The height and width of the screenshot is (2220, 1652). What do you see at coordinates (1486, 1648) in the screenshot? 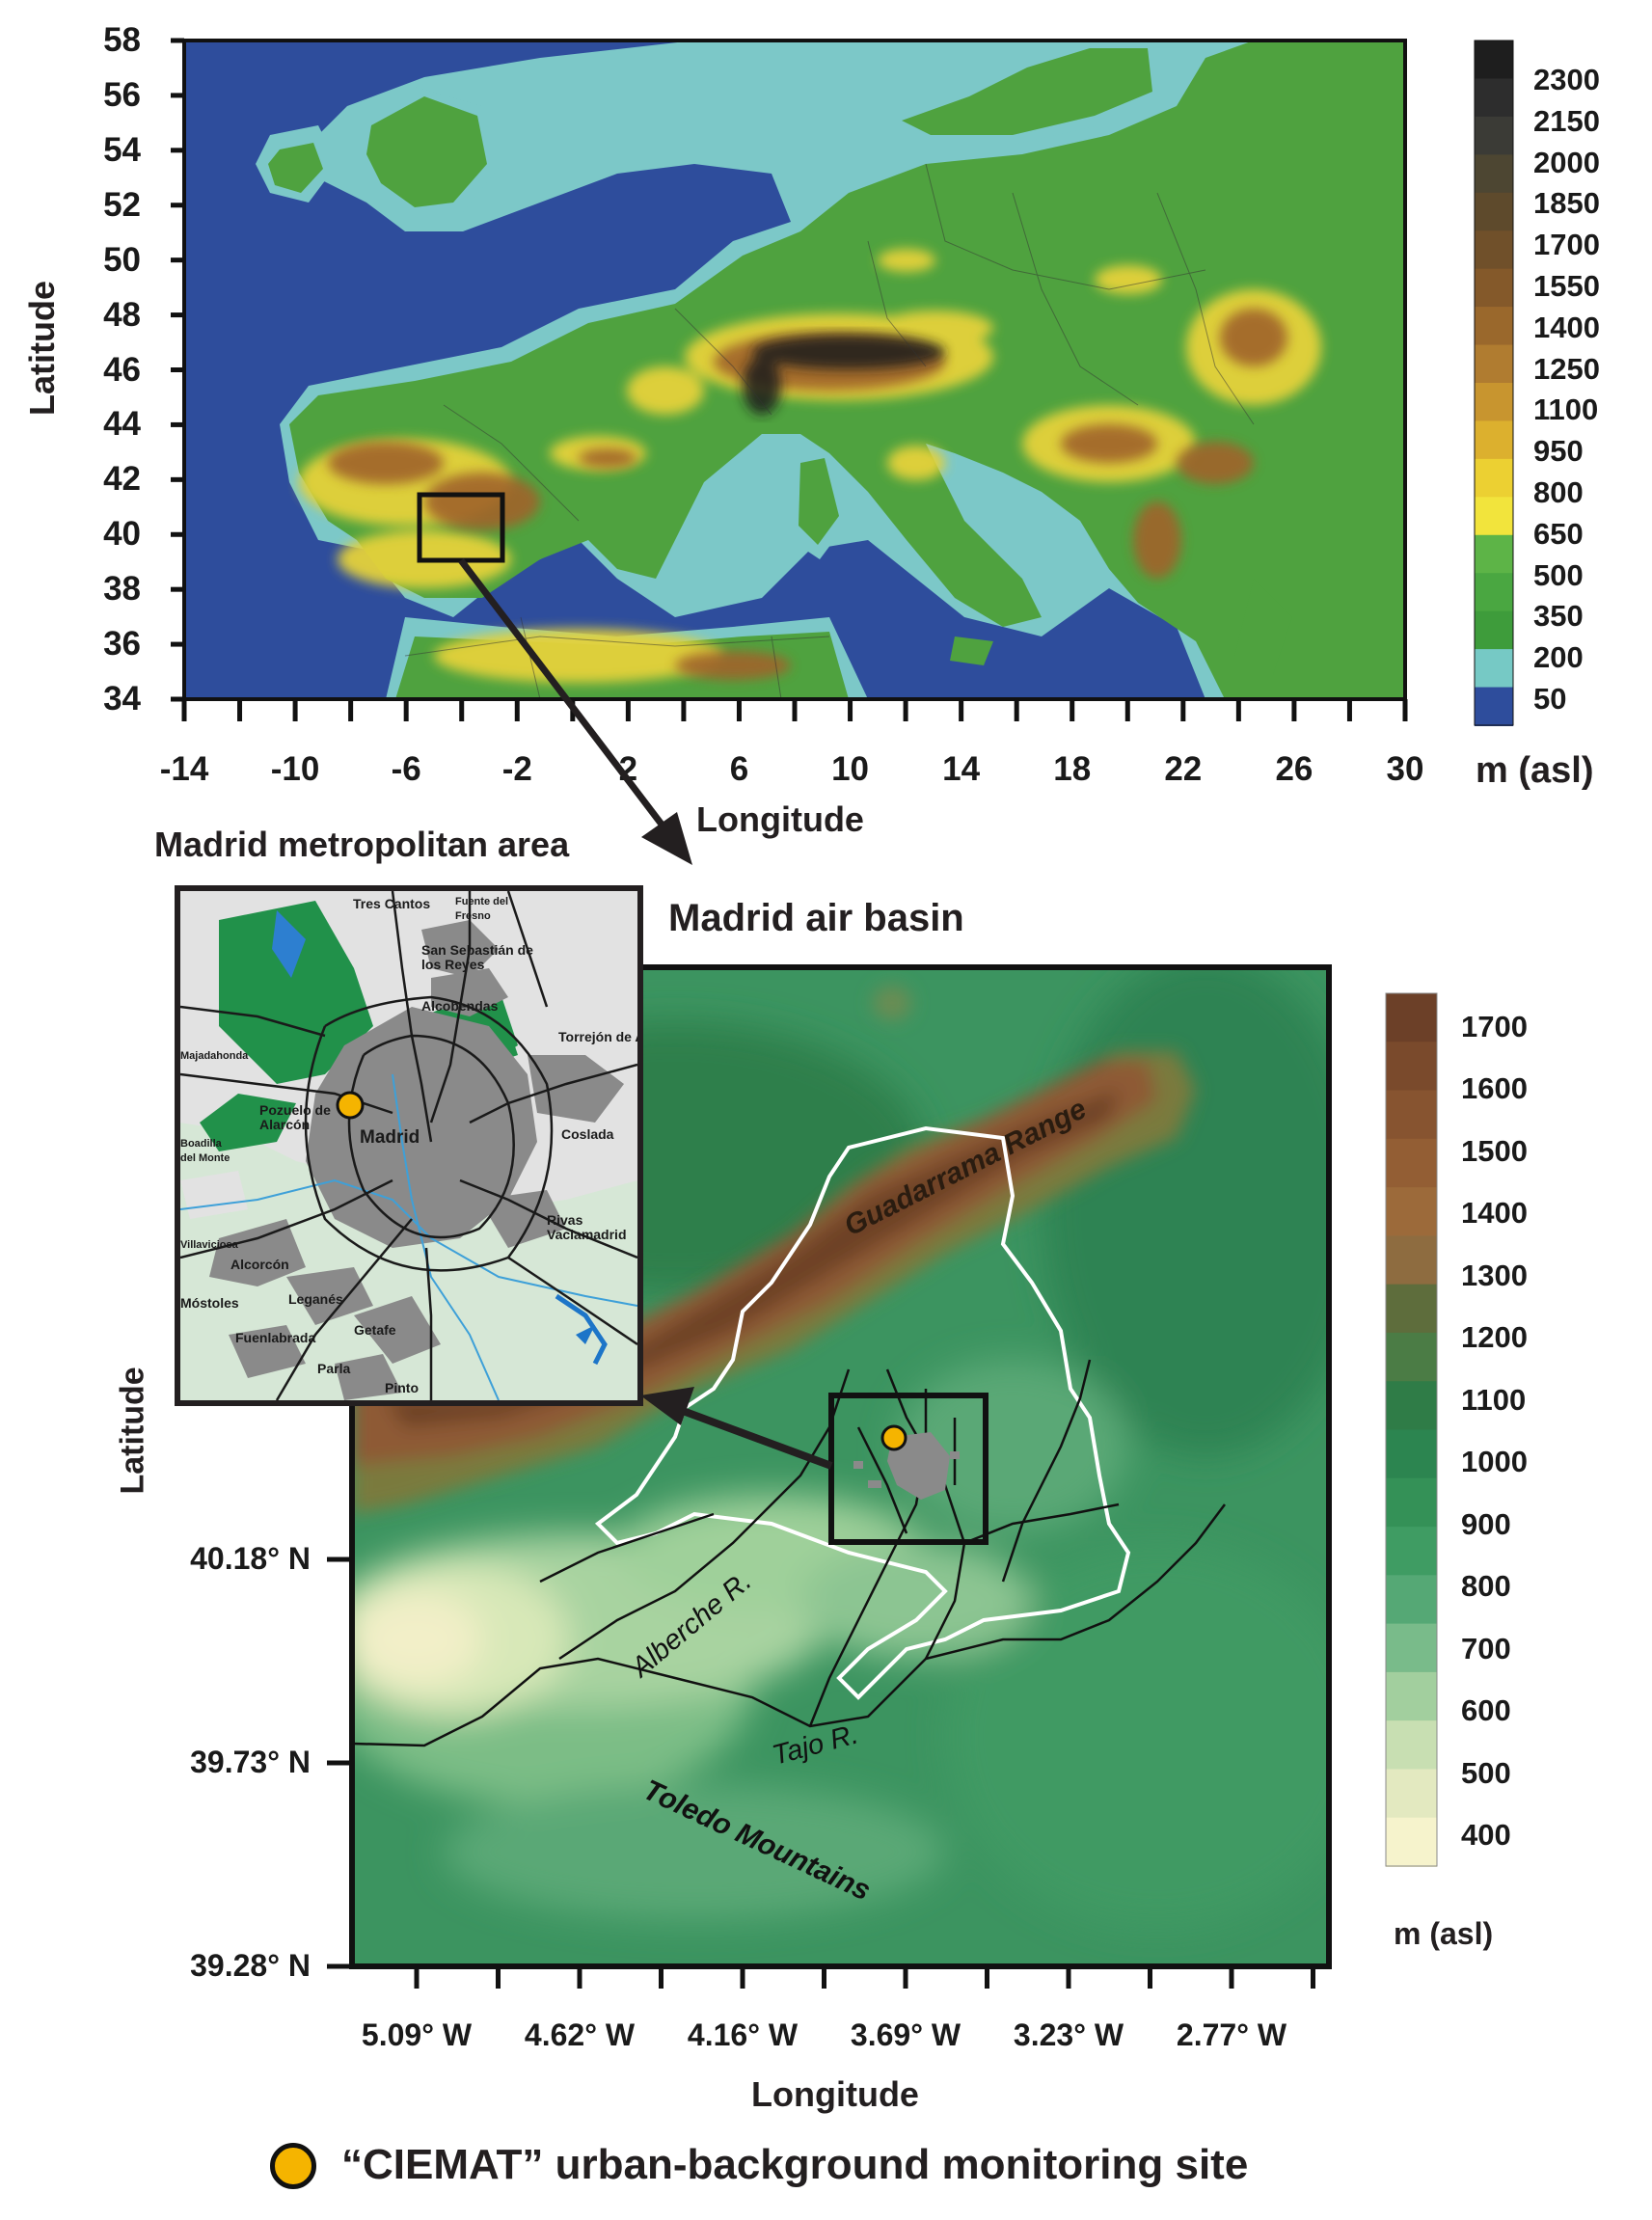
I see `basin-colorbar-tick: 700` at bounding box center [1486, 1648].